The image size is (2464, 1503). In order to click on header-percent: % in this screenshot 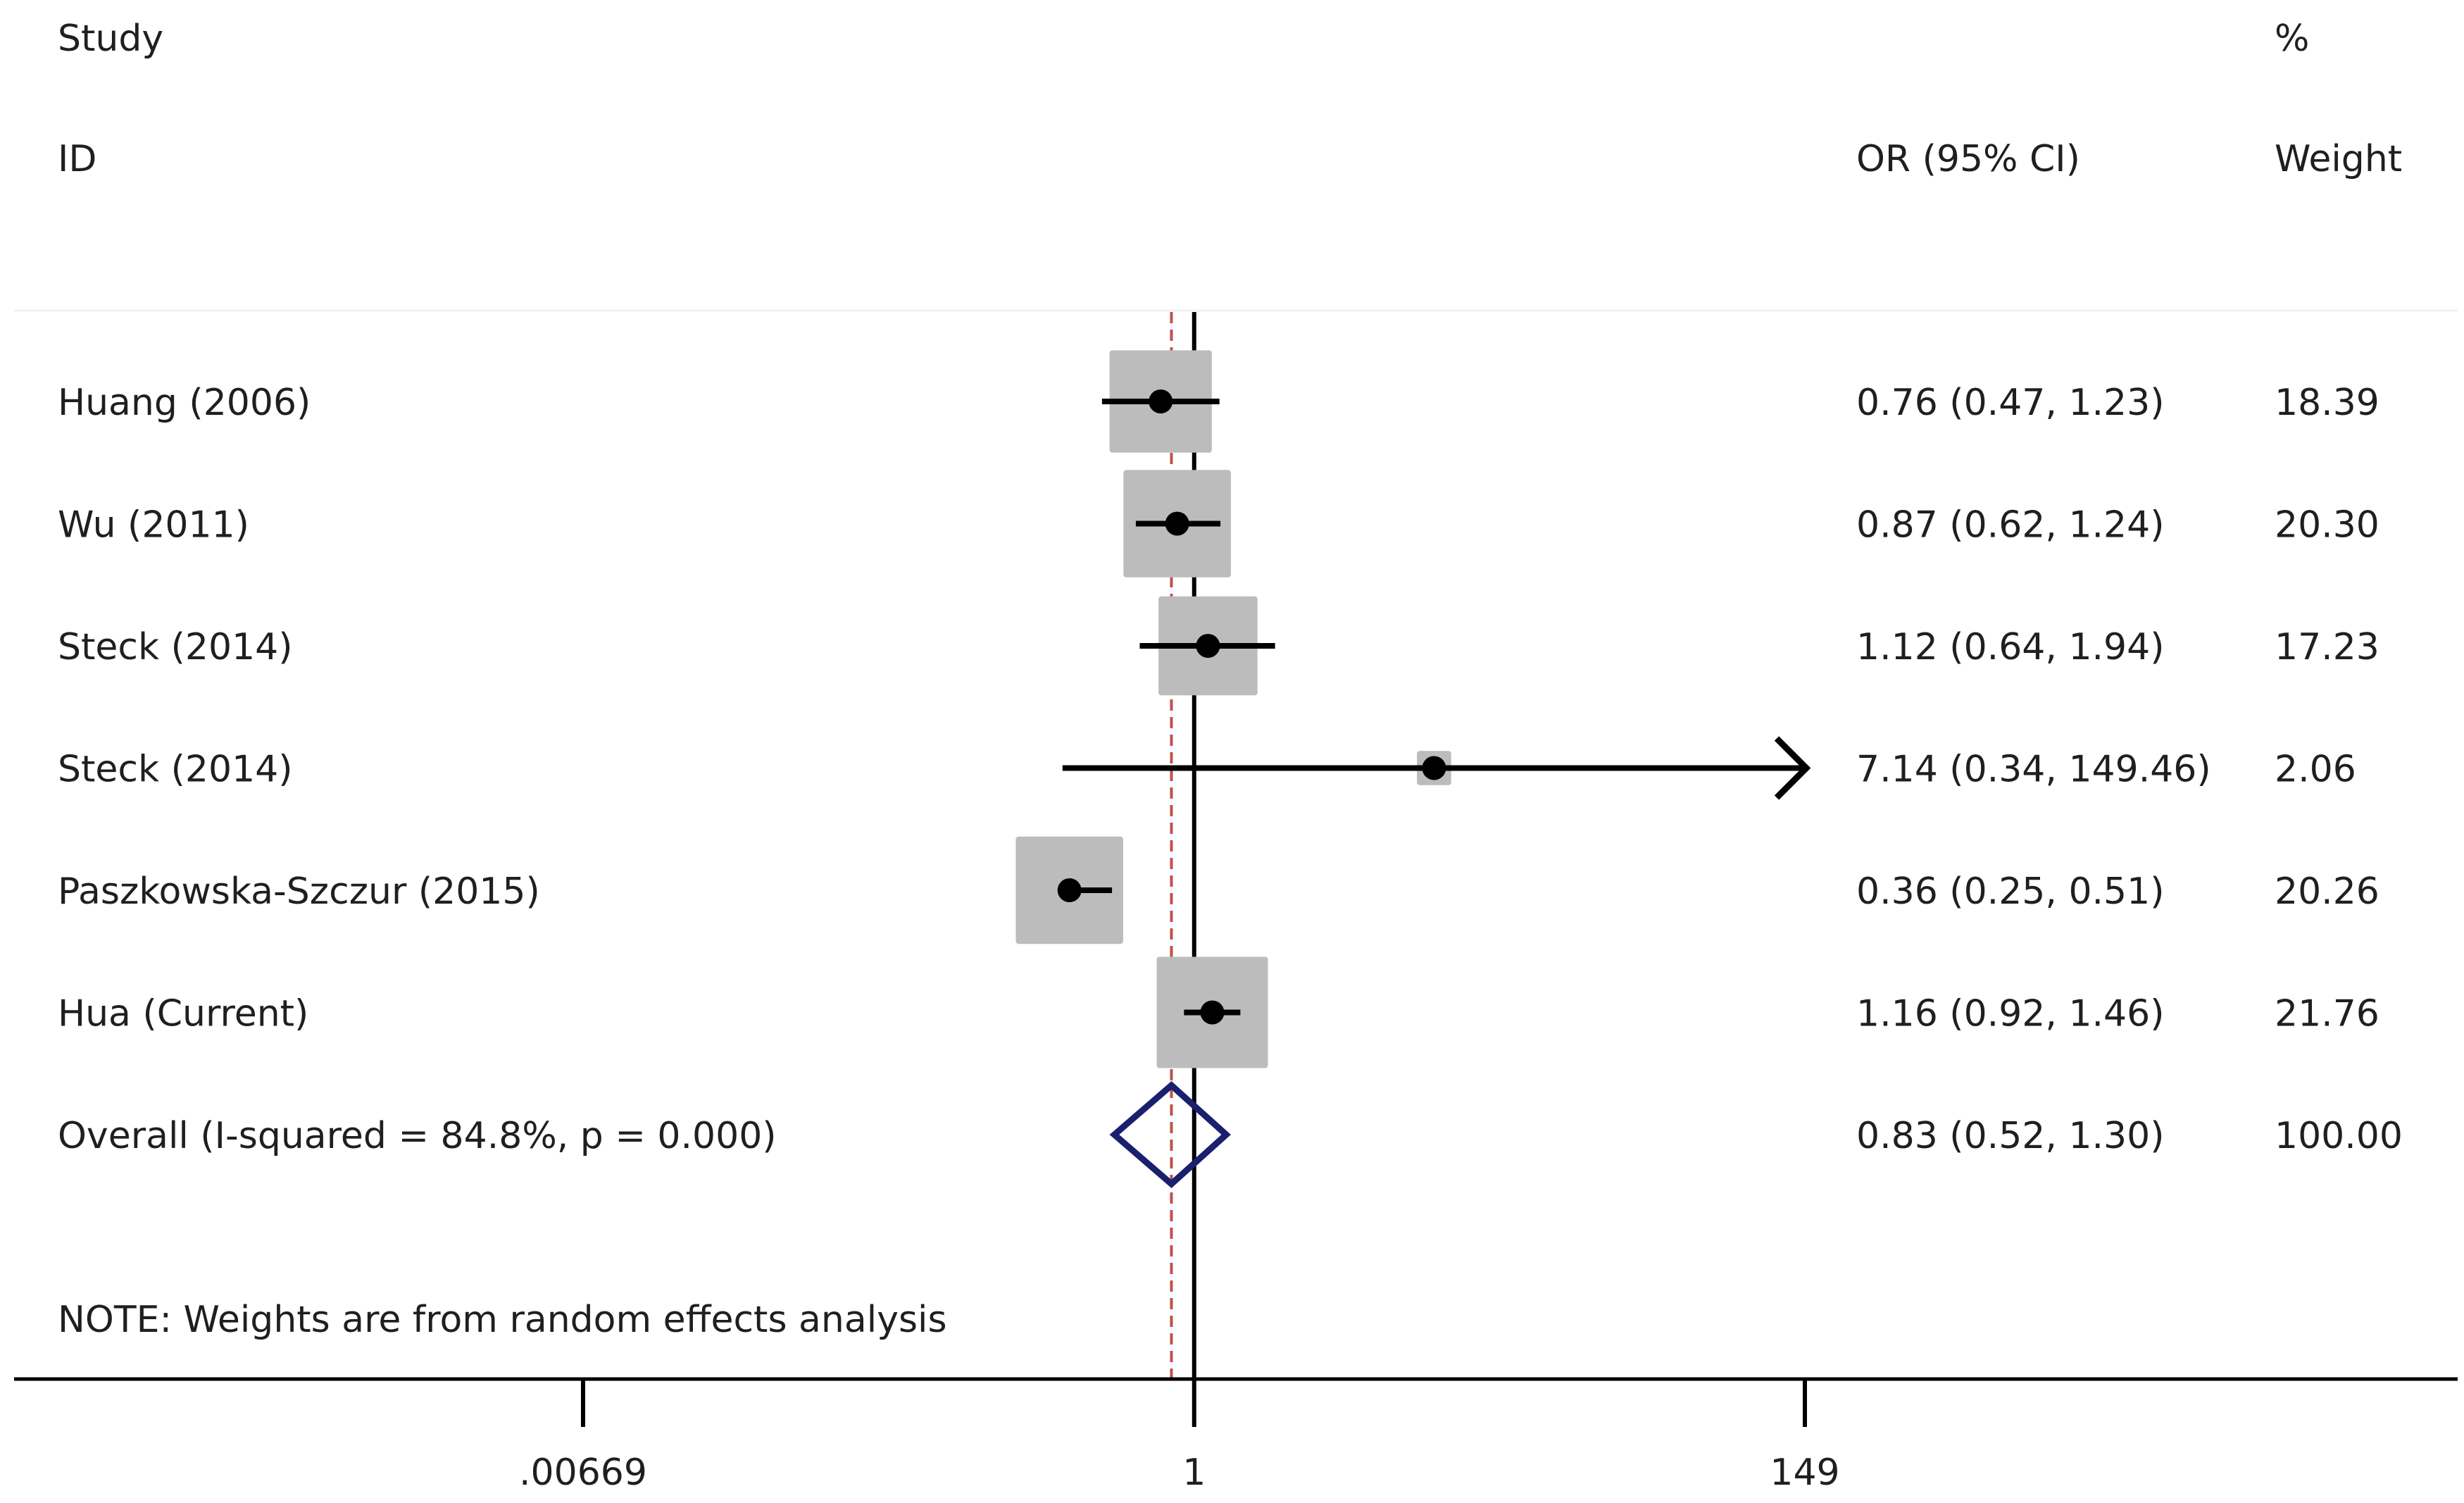, I will do `click(2292, 39)`.